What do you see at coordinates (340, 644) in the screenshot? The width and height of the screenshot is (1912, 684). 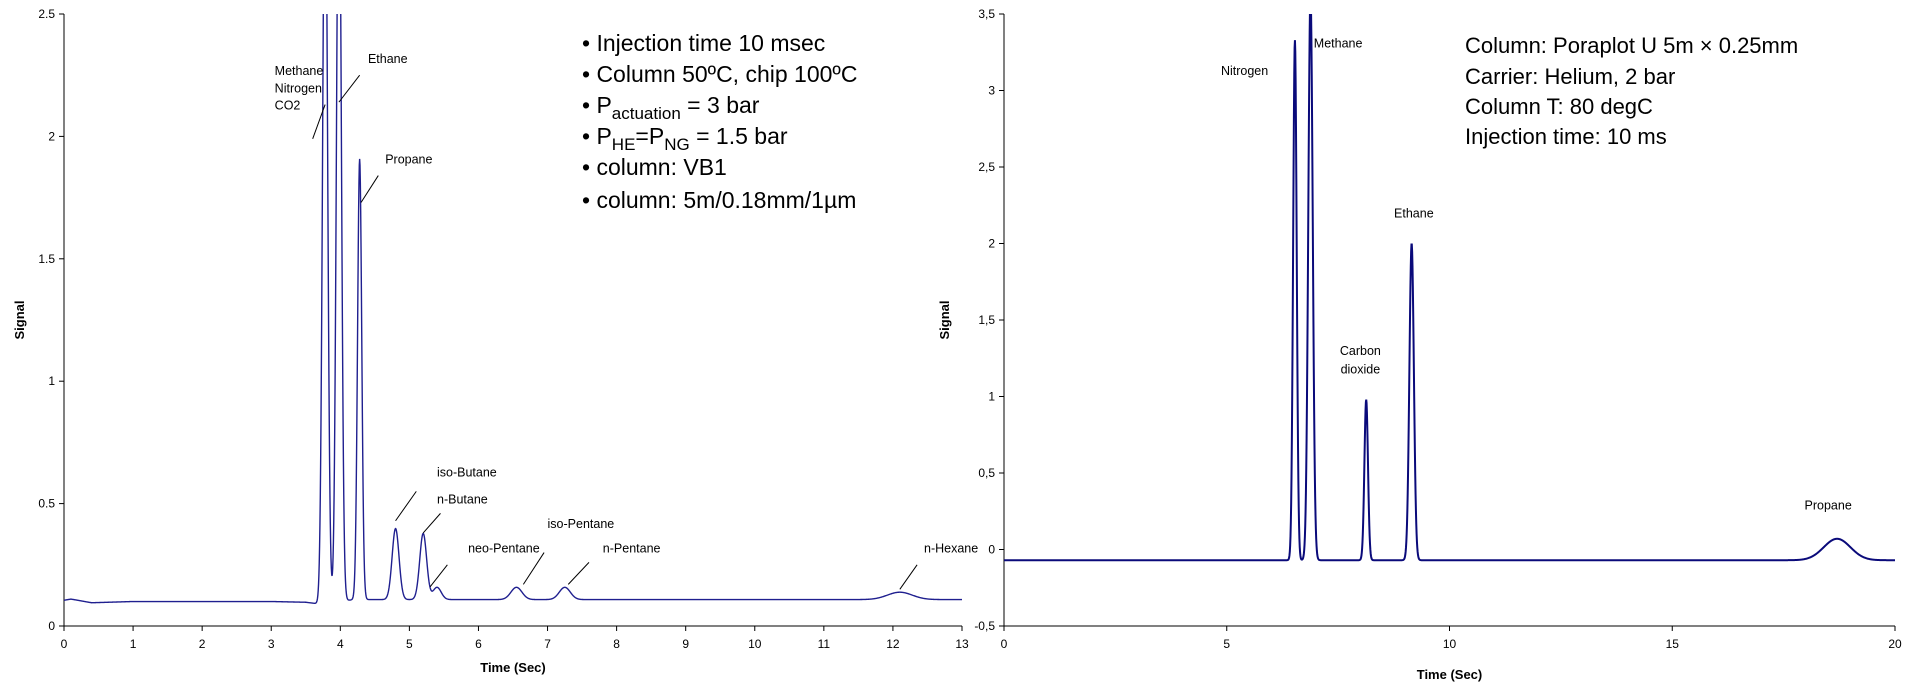 I see `left-x-tick-label: 4` at bounding box center [340, 644].